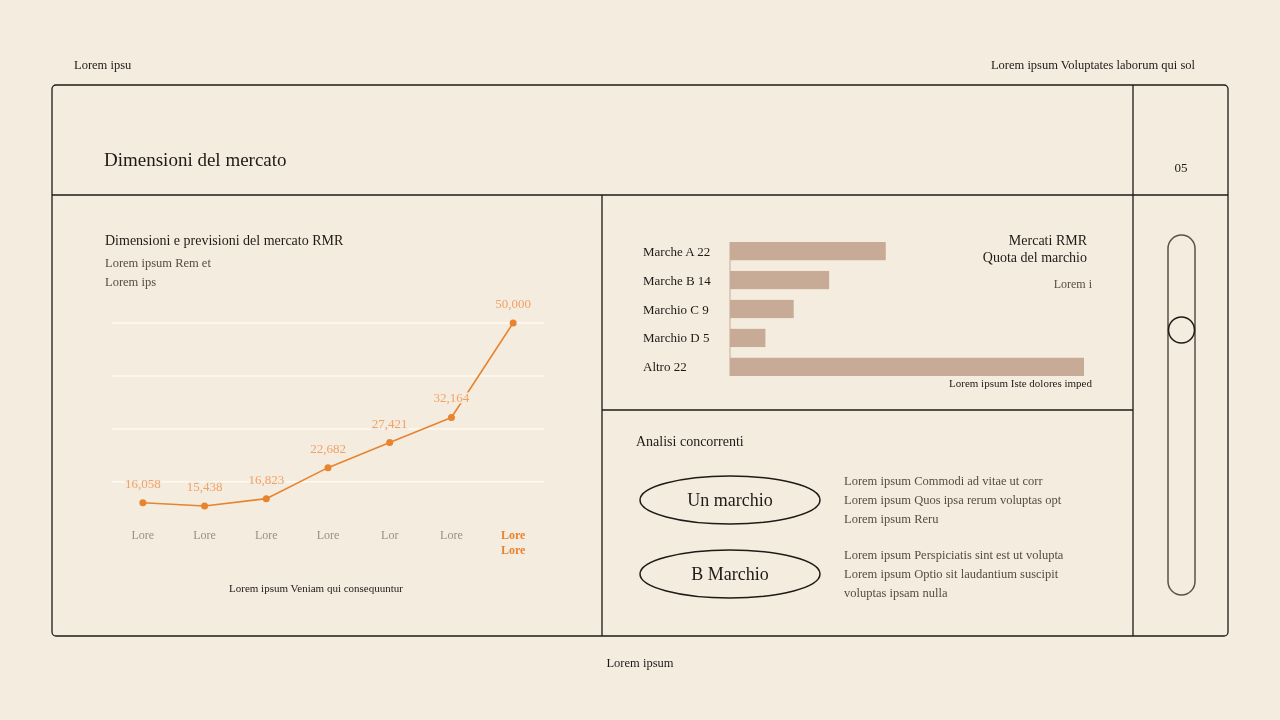 The height and width of the screenshot is (720, 1280). Describe the element at coordinates (195, 159) in the screenshot. I see `text: Dimensioni del mercato` at that location.